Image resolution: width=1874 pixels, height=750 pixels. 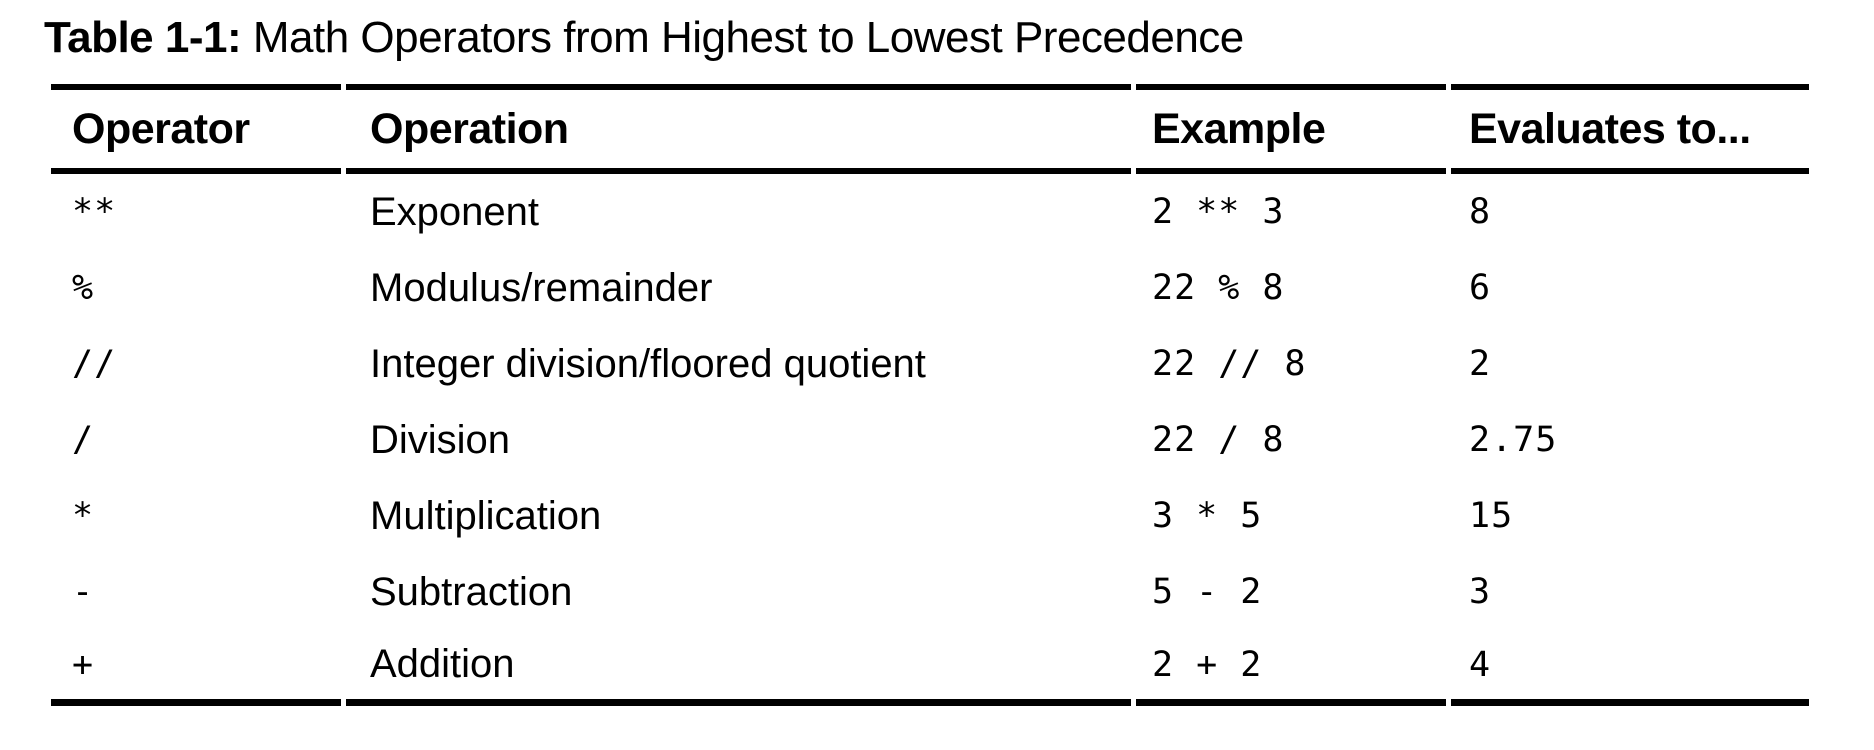 What do you see at coordinates (1491, 516) in the screenshot?
I see `cell-evaluates-to: 15` at bounding box center [1491, 516].